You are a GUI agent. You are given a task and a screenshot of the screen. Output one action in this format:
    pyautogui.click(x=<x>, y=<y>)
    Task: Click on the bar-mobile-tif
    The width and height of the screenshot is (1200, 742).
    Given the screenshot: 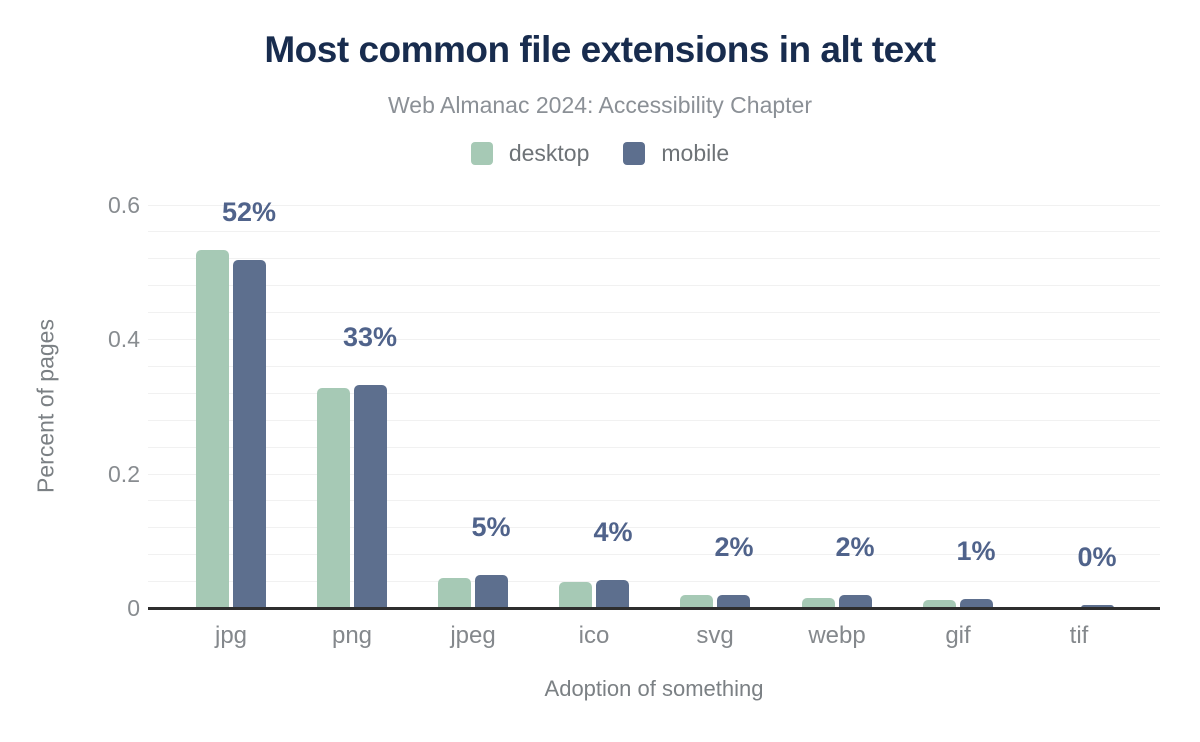 What is the action you would take?
    pyautogui.click(x=1097, y=606)
    